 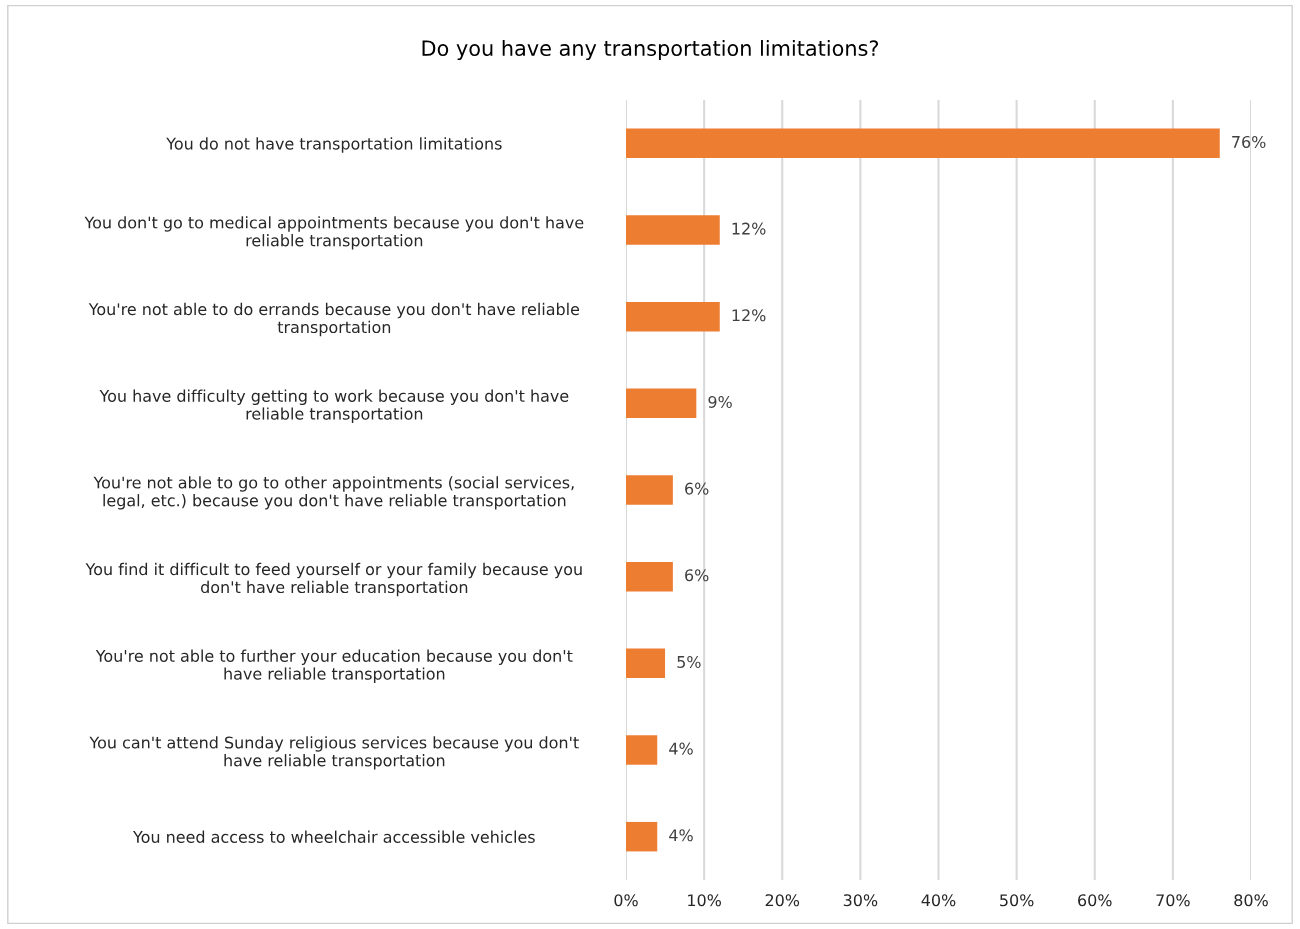 I want to click on x-tick-label: 20%, so click(x=782, y=900).